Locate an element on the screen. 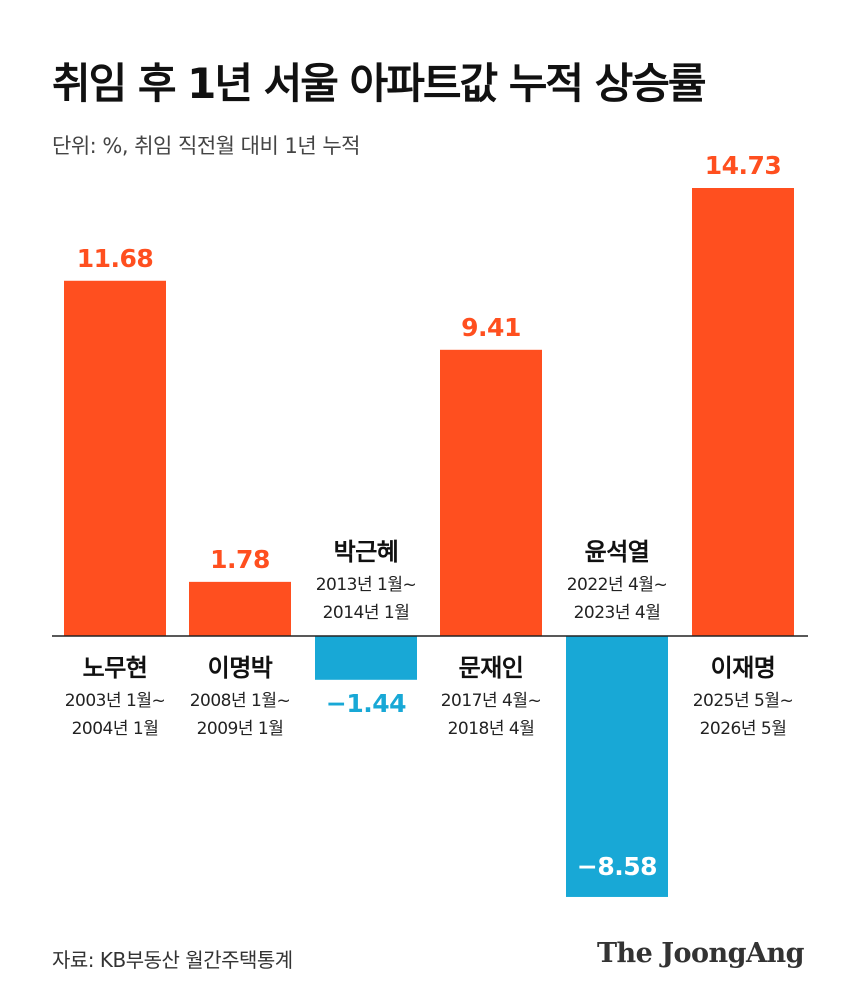 Image resolution: width=860 pixels, height=1008 pixels. period-label: 2013년 1월~ is located at coordinates (366, 585).